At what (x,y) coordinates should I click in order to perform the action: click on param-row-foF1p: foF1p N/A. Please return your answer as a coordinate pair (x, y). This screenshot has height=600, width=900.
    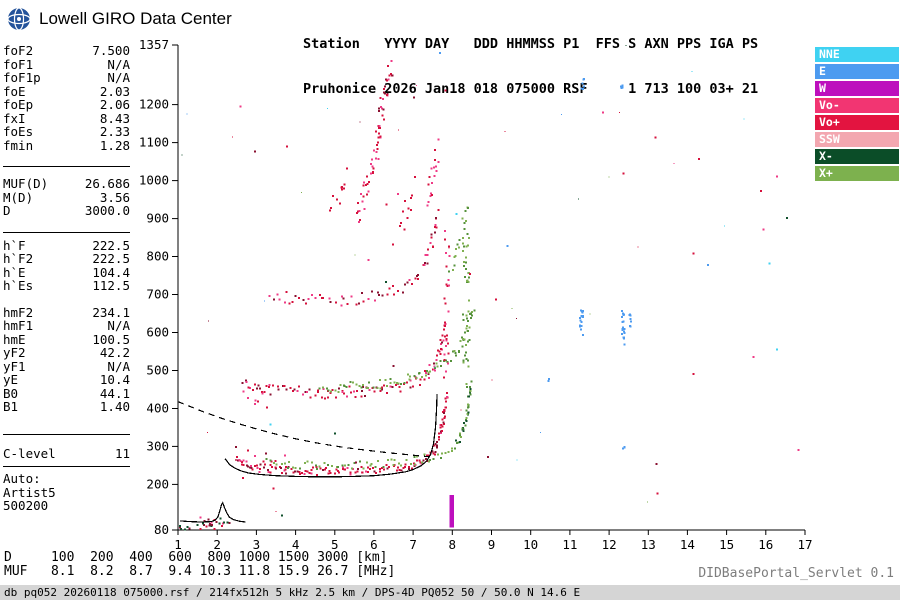
    Looking at the image, I should click on (66, 78).